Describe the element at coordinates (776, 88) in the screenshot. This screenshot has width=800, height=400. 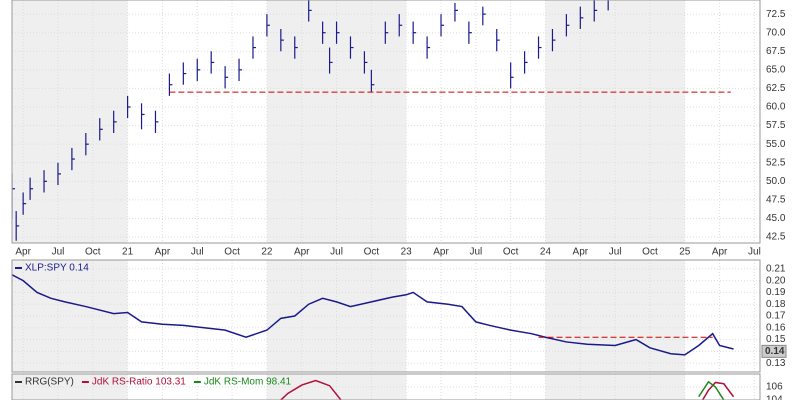
I see `y-tick-label: 62.5` at that location.